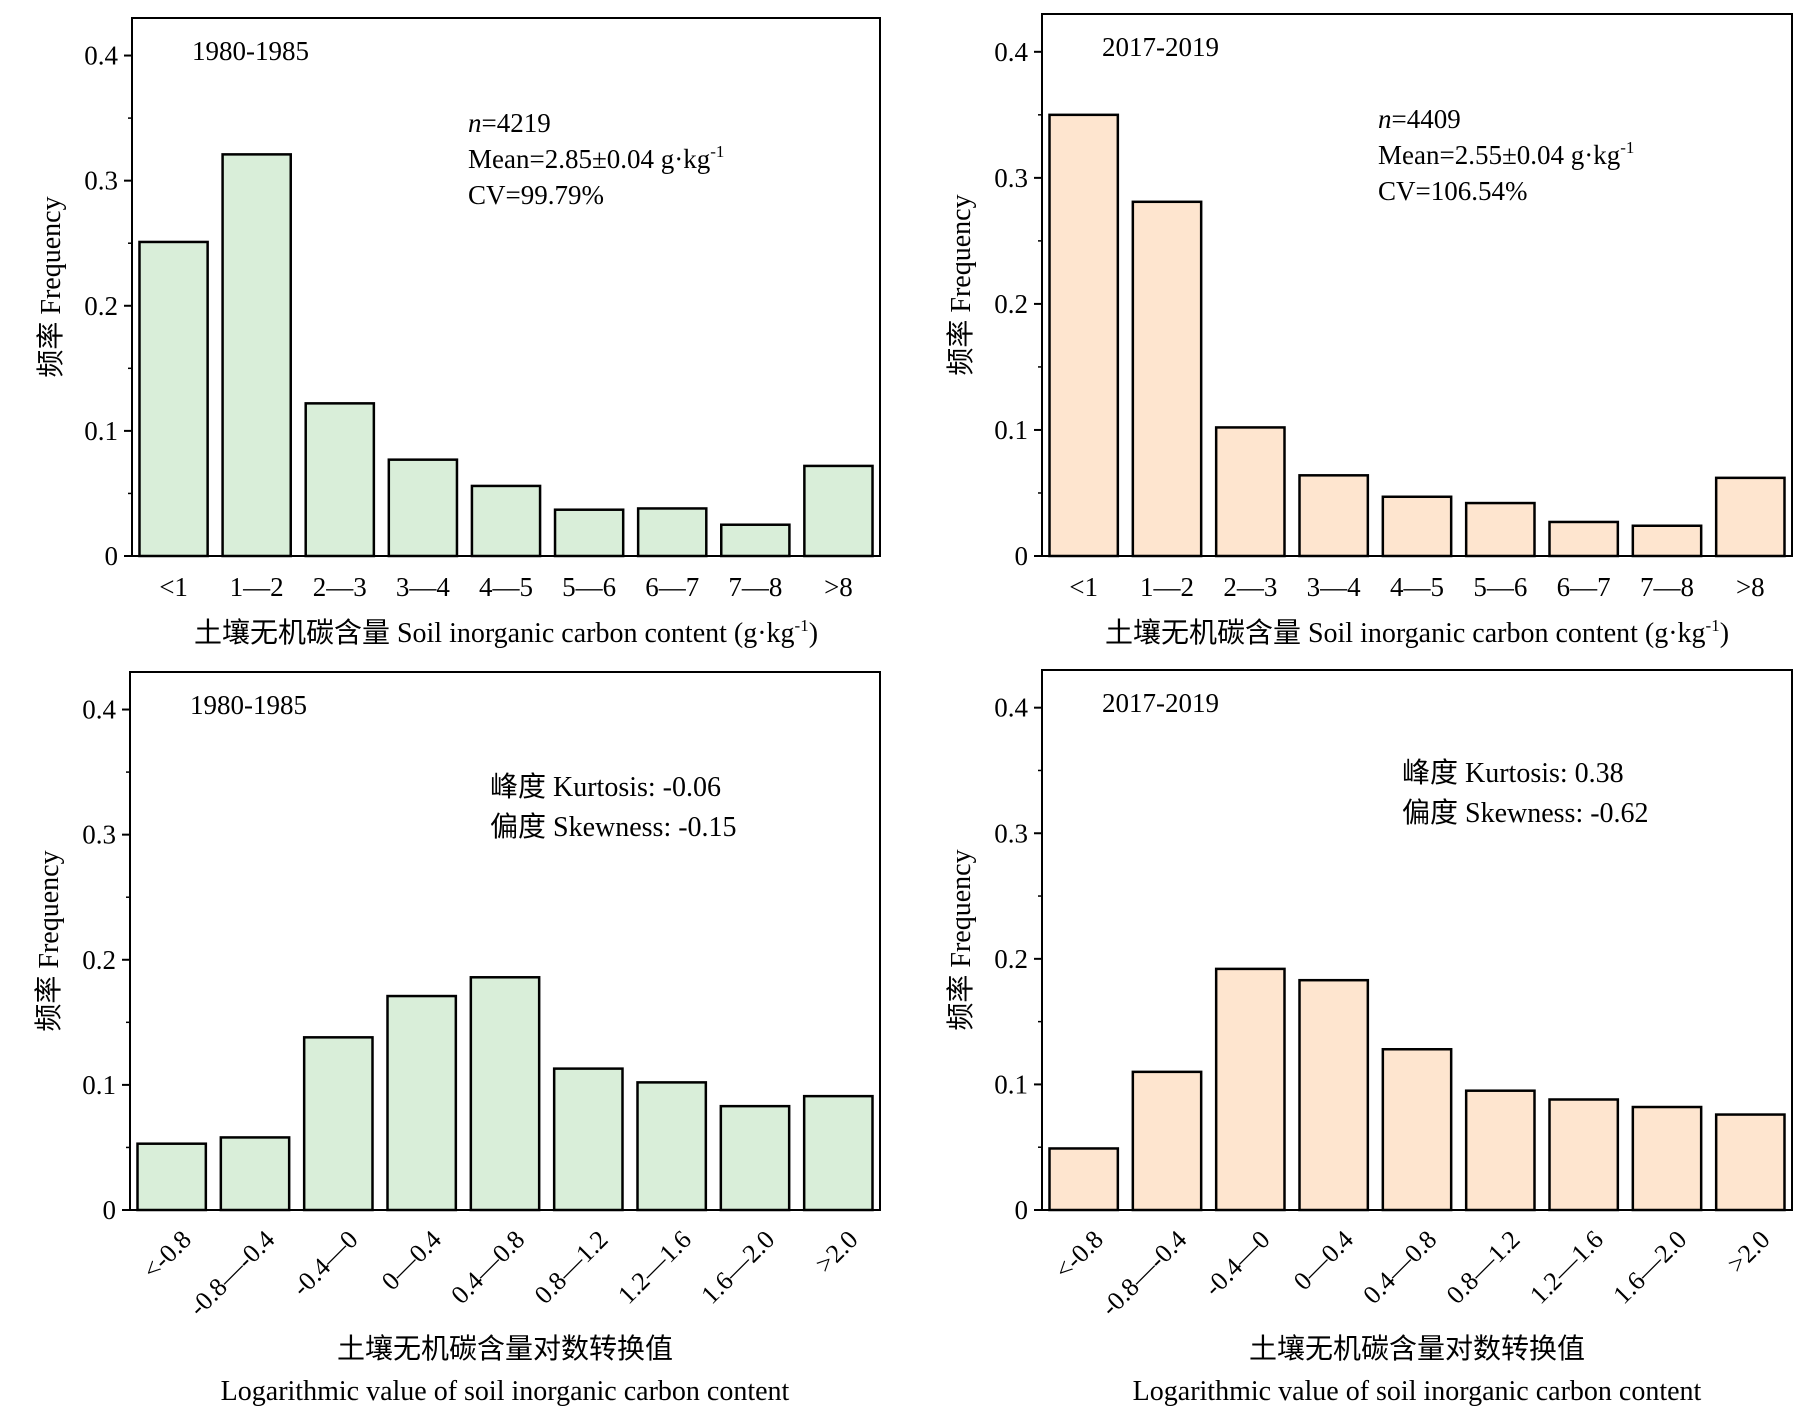 The width and height of the screenshot is (1797, 1421). Describe the element at coordinates (475, 123) in the screenshot. I see `stat-n-symbol: n` at that location.